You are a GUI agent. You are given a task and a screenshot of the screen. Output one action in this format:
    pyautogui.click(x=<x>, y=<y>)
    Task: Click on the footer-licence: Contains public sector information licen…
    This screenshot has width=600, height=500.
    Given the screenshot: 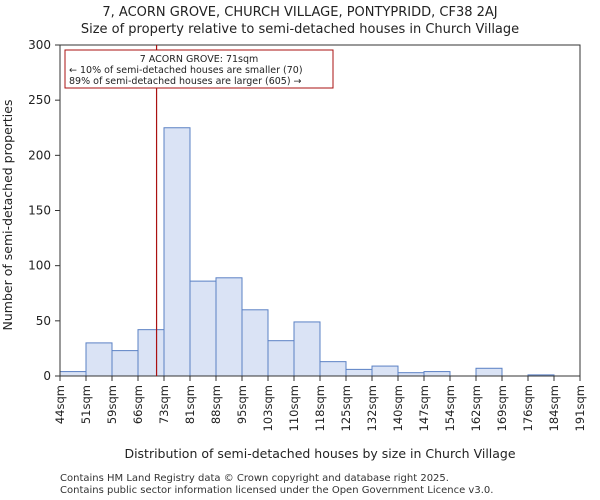 What is the action you would take?
    pyautogui.click(x=277, y=490)
    